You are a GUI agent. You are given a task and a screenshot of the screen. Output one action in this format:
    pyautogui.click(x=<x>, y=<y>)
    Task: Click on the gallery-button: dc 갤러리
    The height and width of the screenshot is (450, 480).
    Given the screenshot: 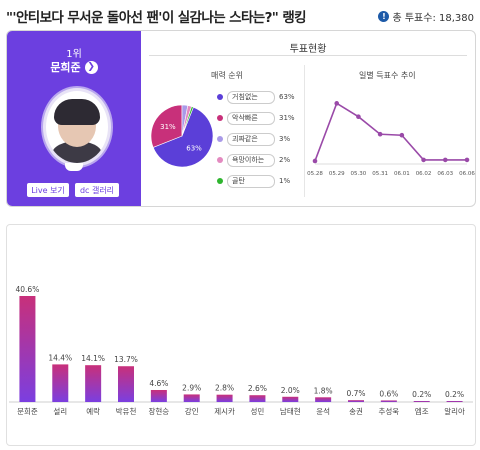 What is the action you would take?
    pyautogui.click(x=97, y=190)
    